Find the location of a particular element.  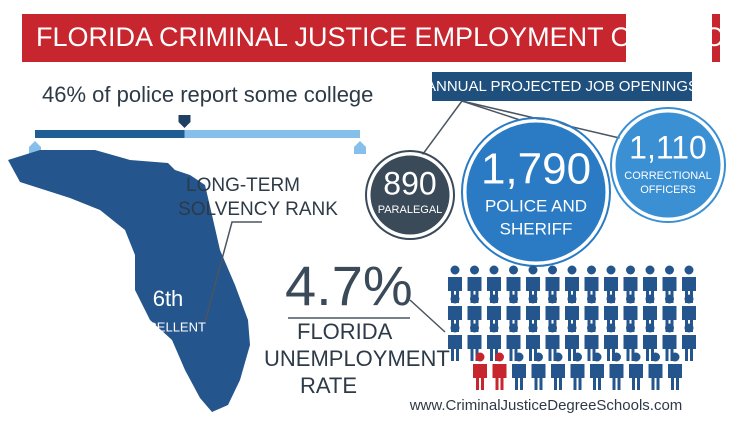

title-banner is located at coordinates (324, 38).